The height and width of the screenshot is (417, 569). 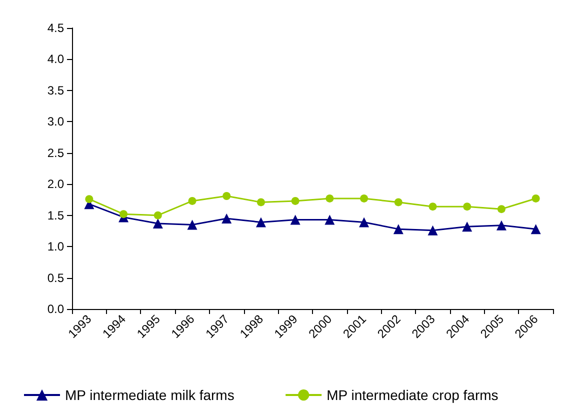 What do you see at coordinates (55, 309) in the screenshot?
I see `y-tick-label: 0.0` at bounding box center [55, 309].